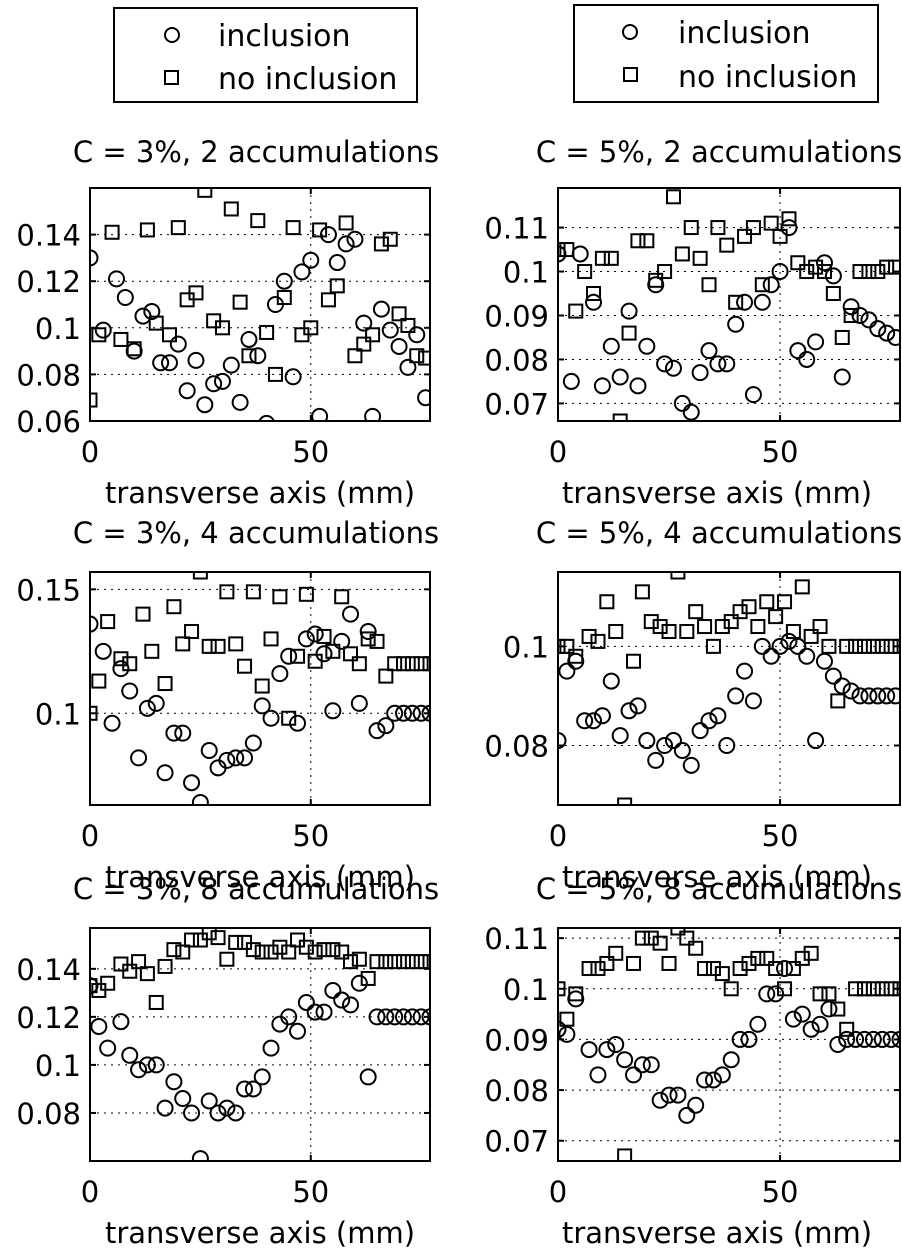 This screenshot has width=902, height=1249. I want to click on legend-left-label-no-inclusion: no inclusion, so click(307, 79).